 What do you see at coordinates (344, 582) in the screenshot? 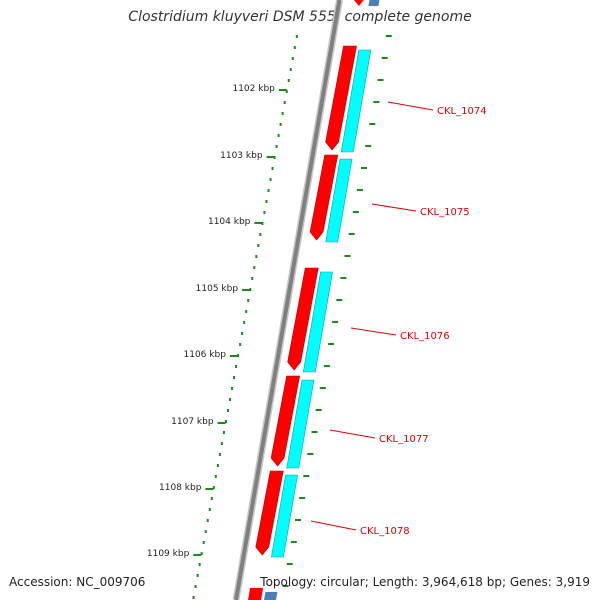
I see `topology-value: circular;` at bounding box center [344, 582].